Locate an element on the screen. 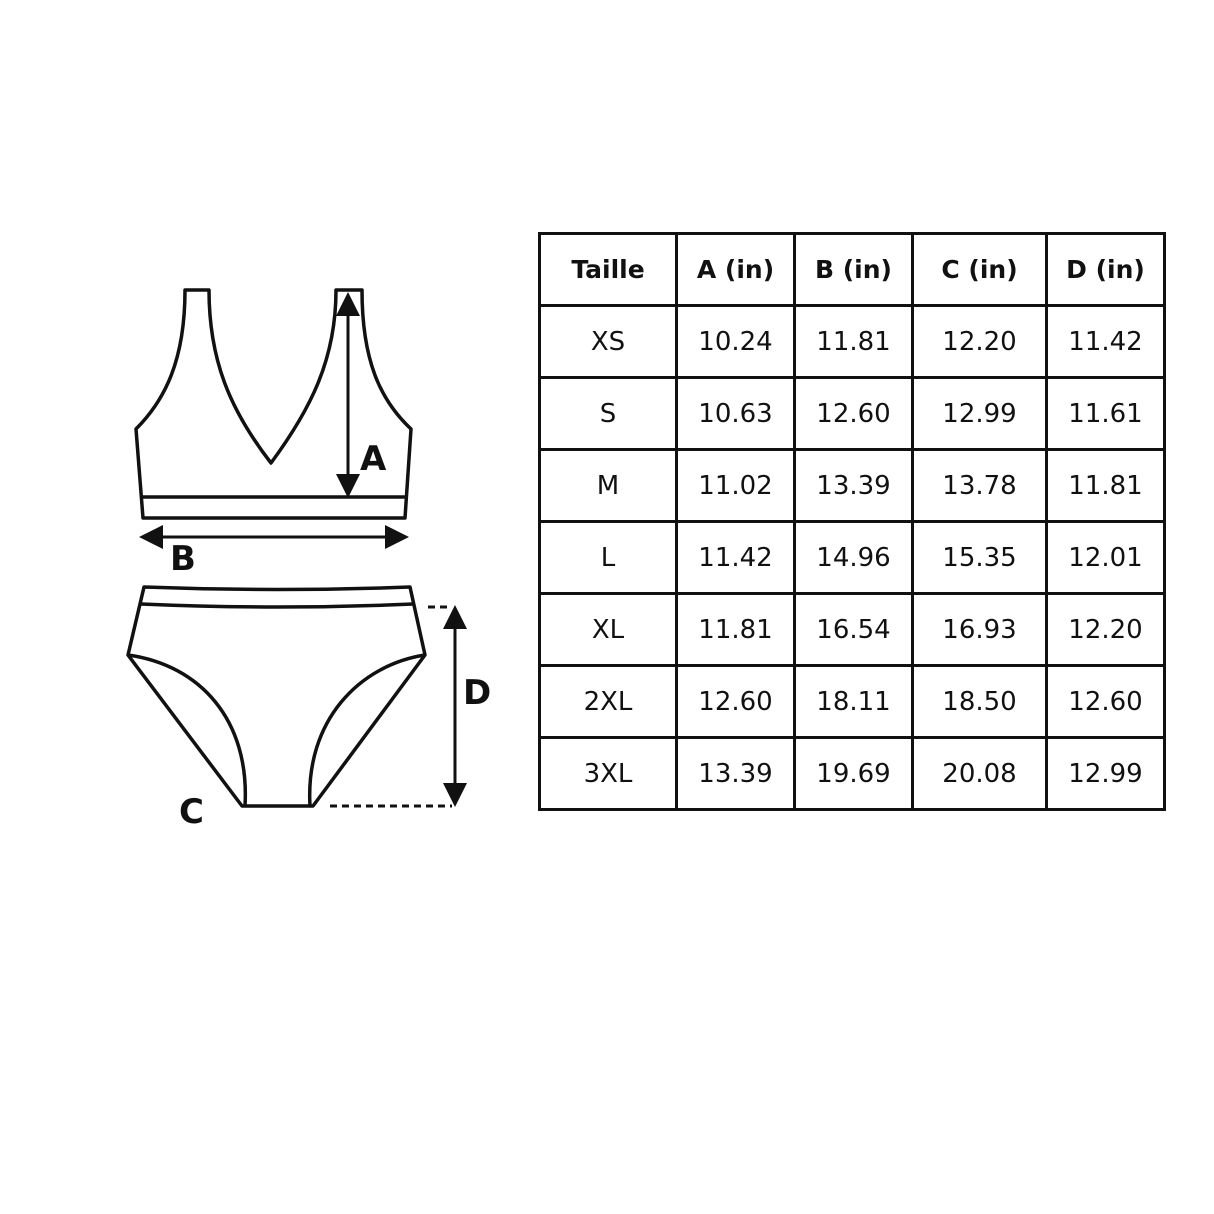 The height and width of the screenshot is (1214, 1214). cell-c: 13.78 is located at coordinates (979, 485).